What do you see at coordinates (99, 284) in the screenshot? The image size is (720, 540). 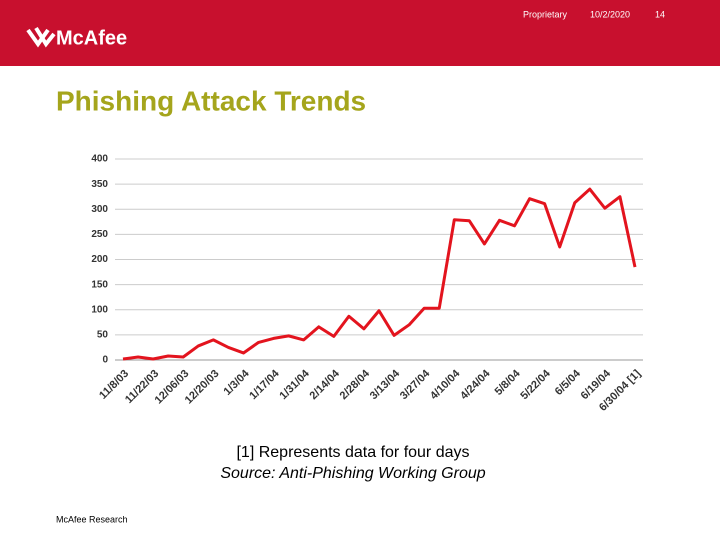 I see `y-tick-label: 150` at bounding box center [99, 284].